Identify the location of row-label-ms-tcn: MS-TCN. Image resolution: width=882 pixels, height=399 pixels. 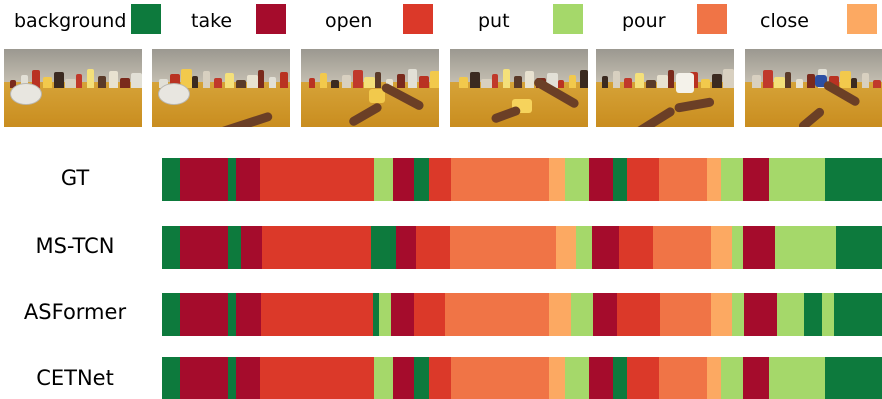
(75, 246).